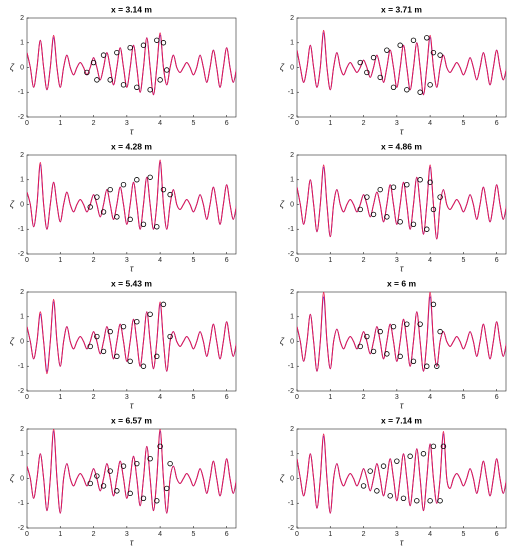 This screenshot has width=511, height=550. What do you see at coordinates (393, 344) in the screenshot?
I see `panel: x = 6 m 0 1 2 3 4 5 6 -2 -1 0 1 2 τ ζ` at bounding box center [393, 344].